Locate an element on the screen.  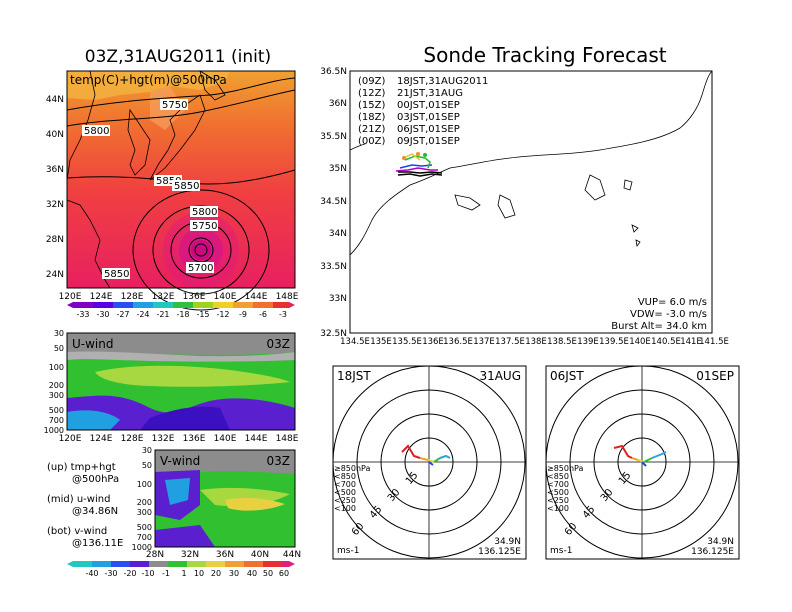
lon-tick: 139E is located at coordinates (588, 342).